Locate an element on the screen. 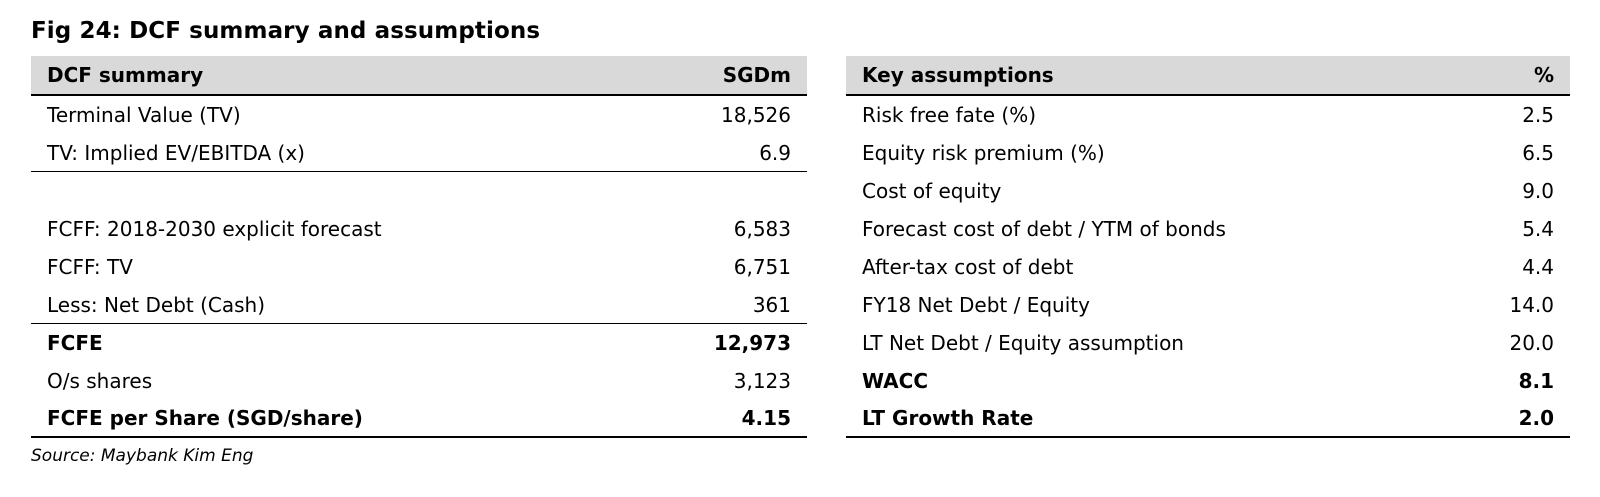 The image size is (1600, 497). row-label: WACC is located at coordinates (895, 381).